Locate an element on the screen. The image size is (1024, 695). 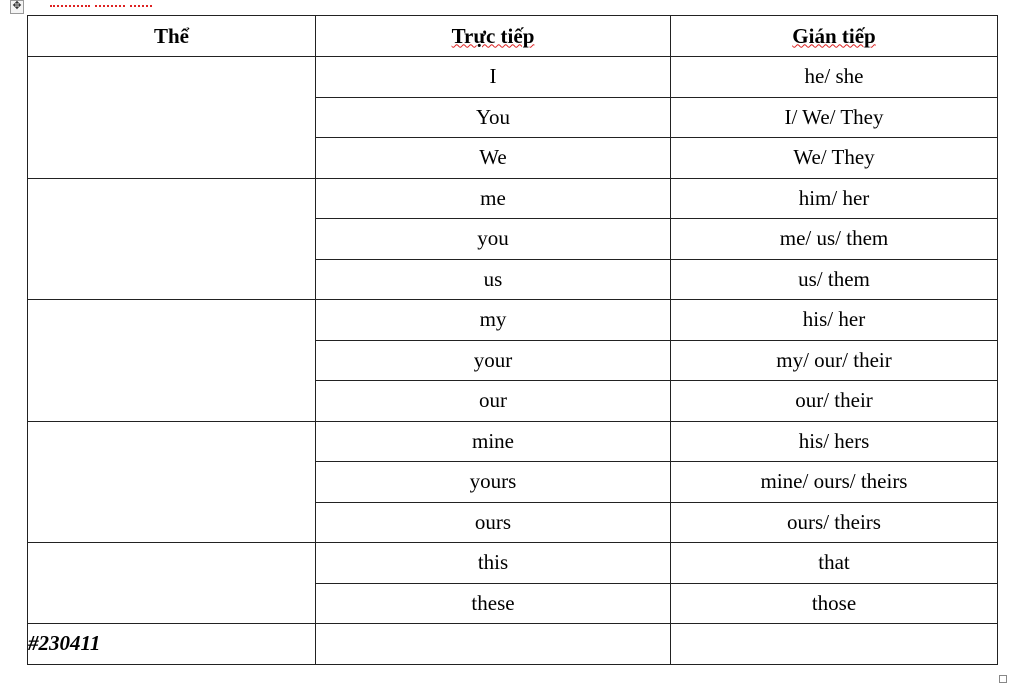
table-row: these those is located at coordinates (513, 603).